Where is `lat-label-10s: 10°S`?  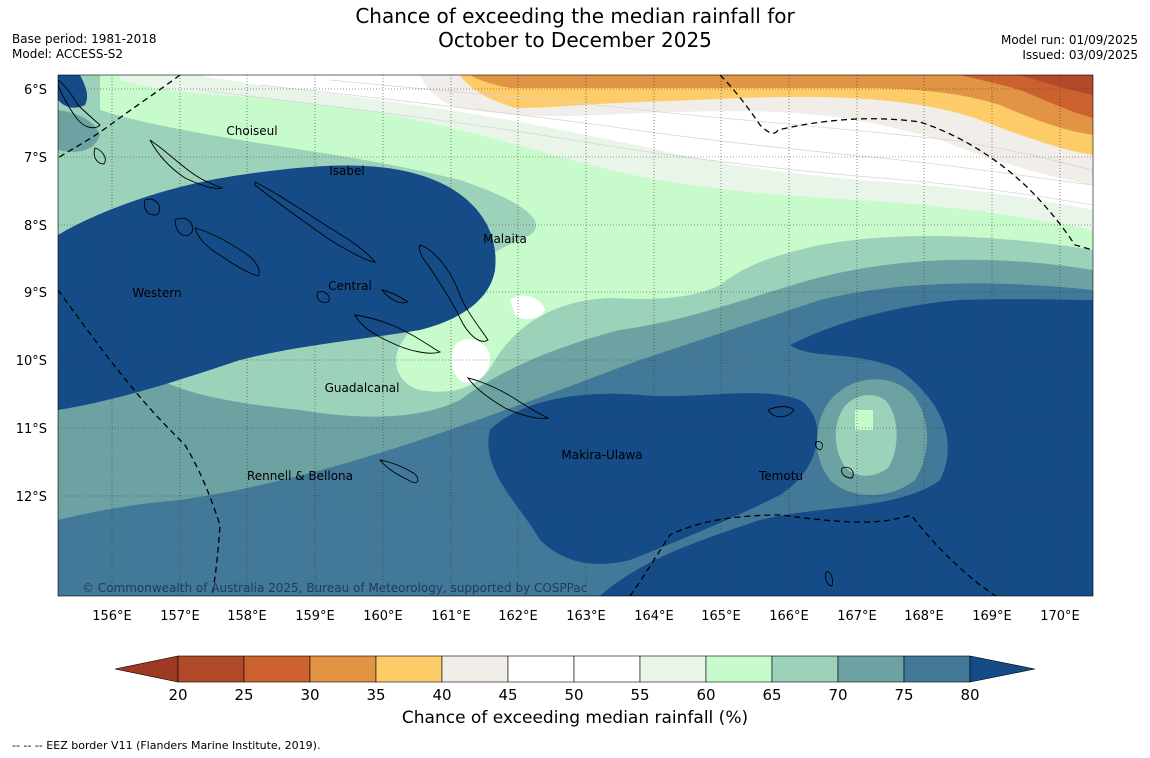
lat-label-10s: 10°S is located at coordinates (31, 361).